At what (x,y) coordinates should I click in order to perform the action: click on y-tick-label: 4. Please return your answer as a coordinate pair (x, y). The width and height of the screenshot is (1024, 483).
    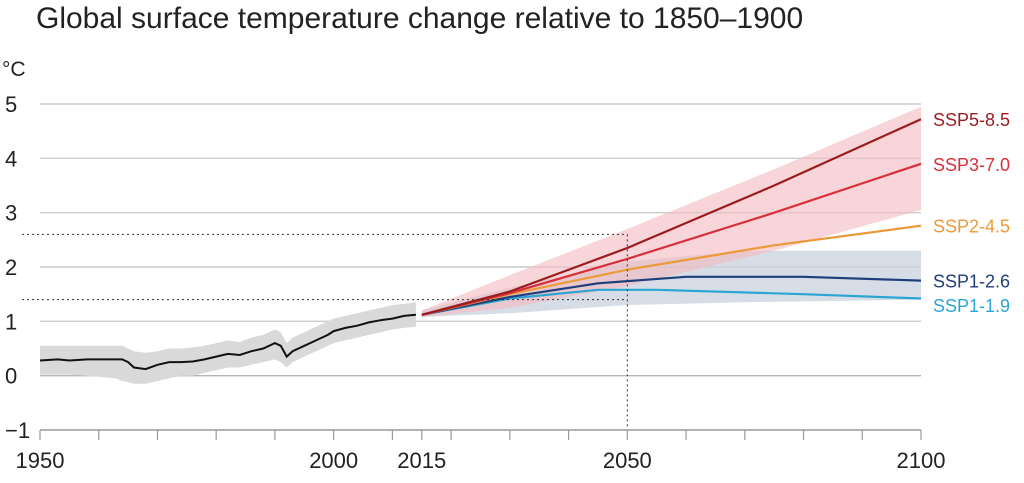
    Looking at the image, I should click on (11, 158).